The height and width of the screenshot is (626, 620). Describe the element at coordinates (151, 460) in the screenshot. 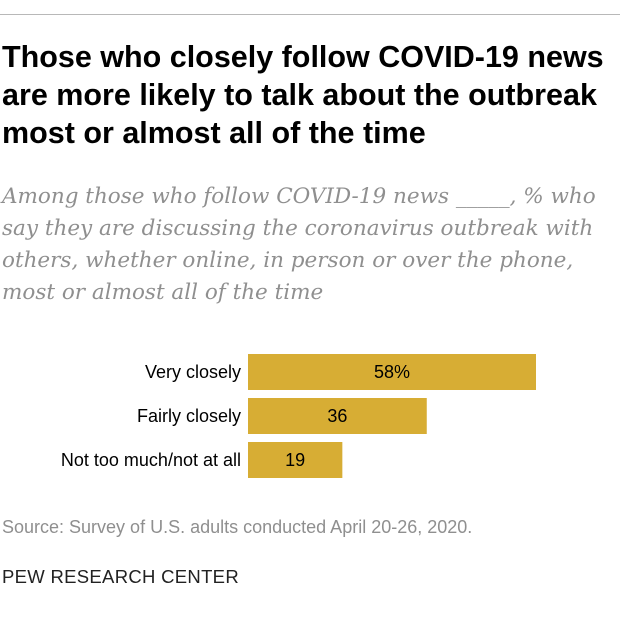

I see `category-label-2: Not too much/not at all` at that location.